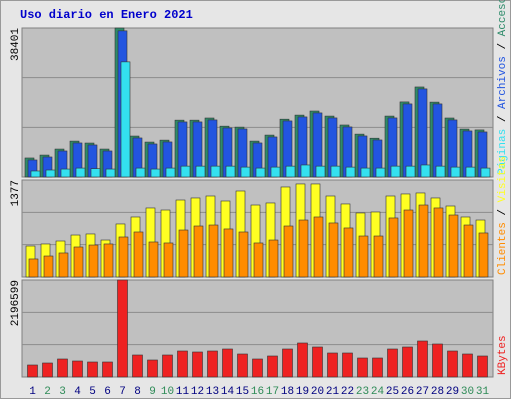 The image size is (512, 400). What do you see at coordinates (503, 248) in the screenshot?
I see `legend-entry: Clientes` at bounding box center [503, 248].